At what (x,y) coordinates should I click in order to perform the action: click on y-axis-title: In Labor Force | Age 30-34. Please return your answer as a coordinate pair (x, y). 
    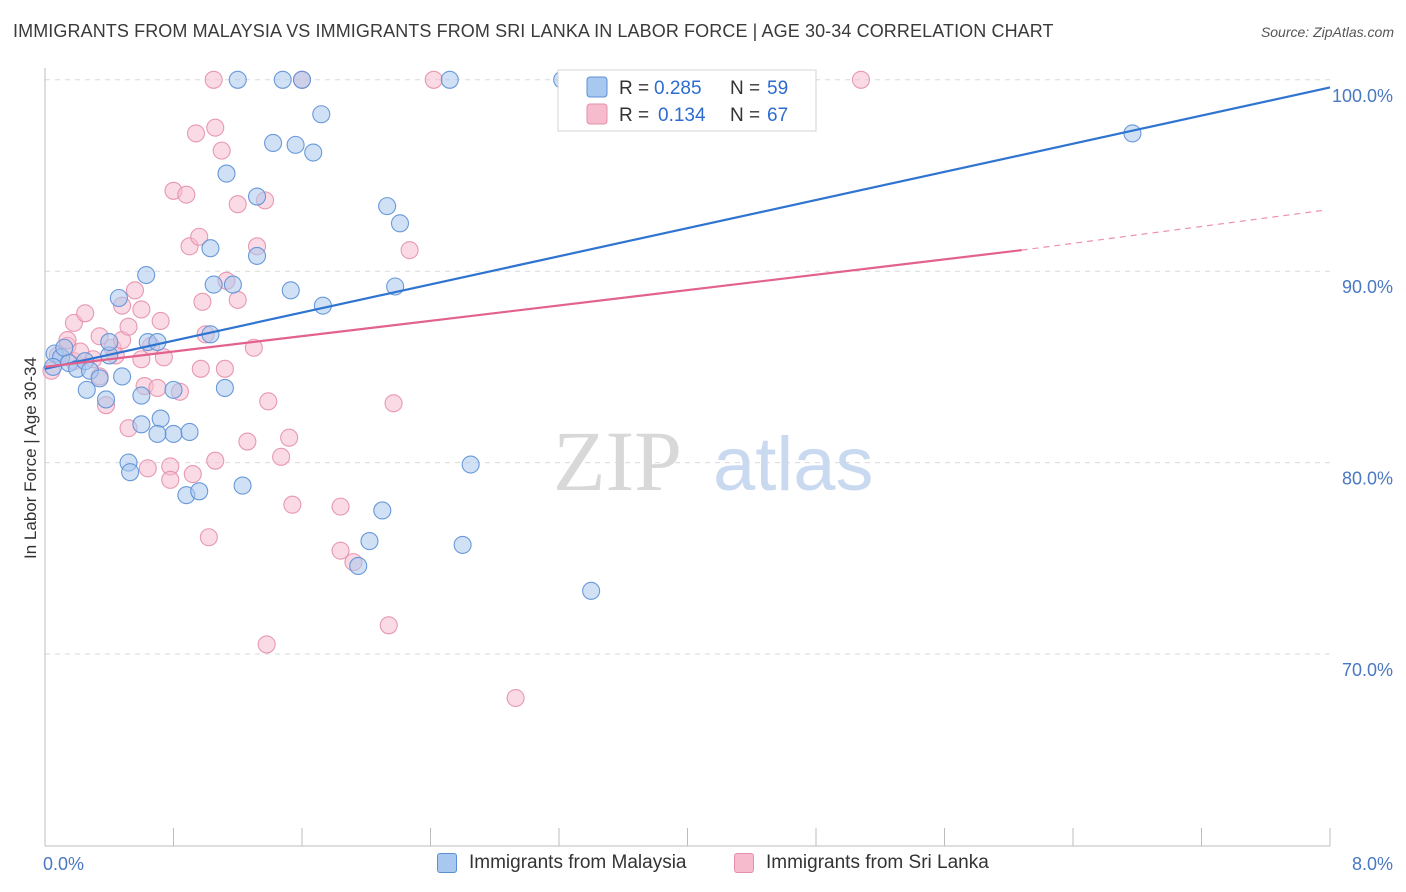
    Looking at the image, I should click on (30, 458).